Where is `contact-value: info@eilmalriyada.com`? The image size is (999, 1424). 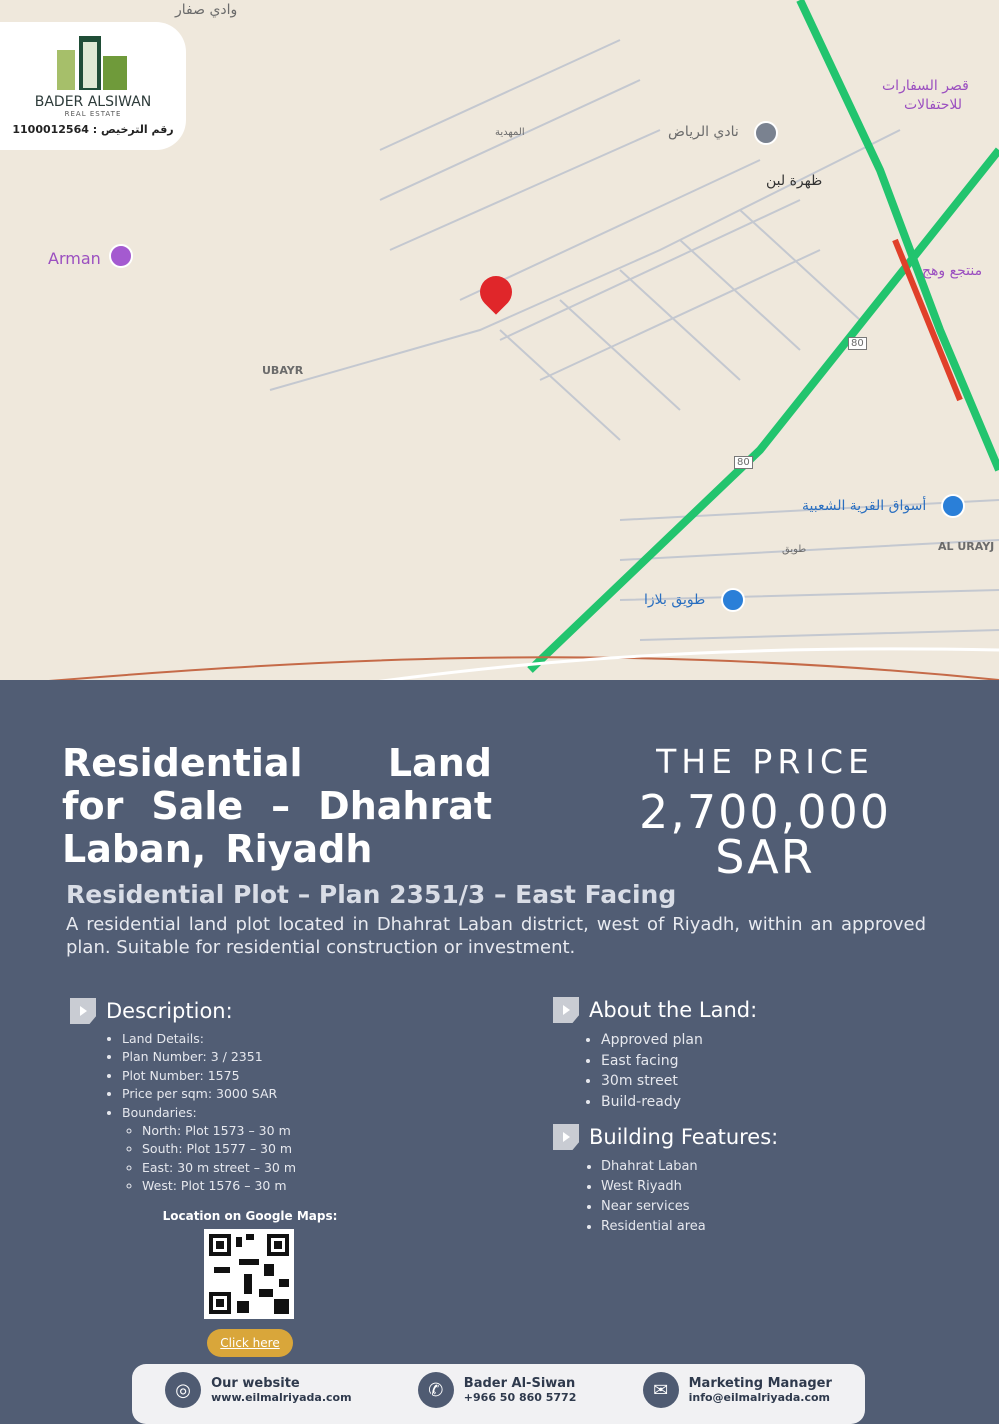 contact-value: info@eilmalriyada.com is located at coordinates (759, 1397).